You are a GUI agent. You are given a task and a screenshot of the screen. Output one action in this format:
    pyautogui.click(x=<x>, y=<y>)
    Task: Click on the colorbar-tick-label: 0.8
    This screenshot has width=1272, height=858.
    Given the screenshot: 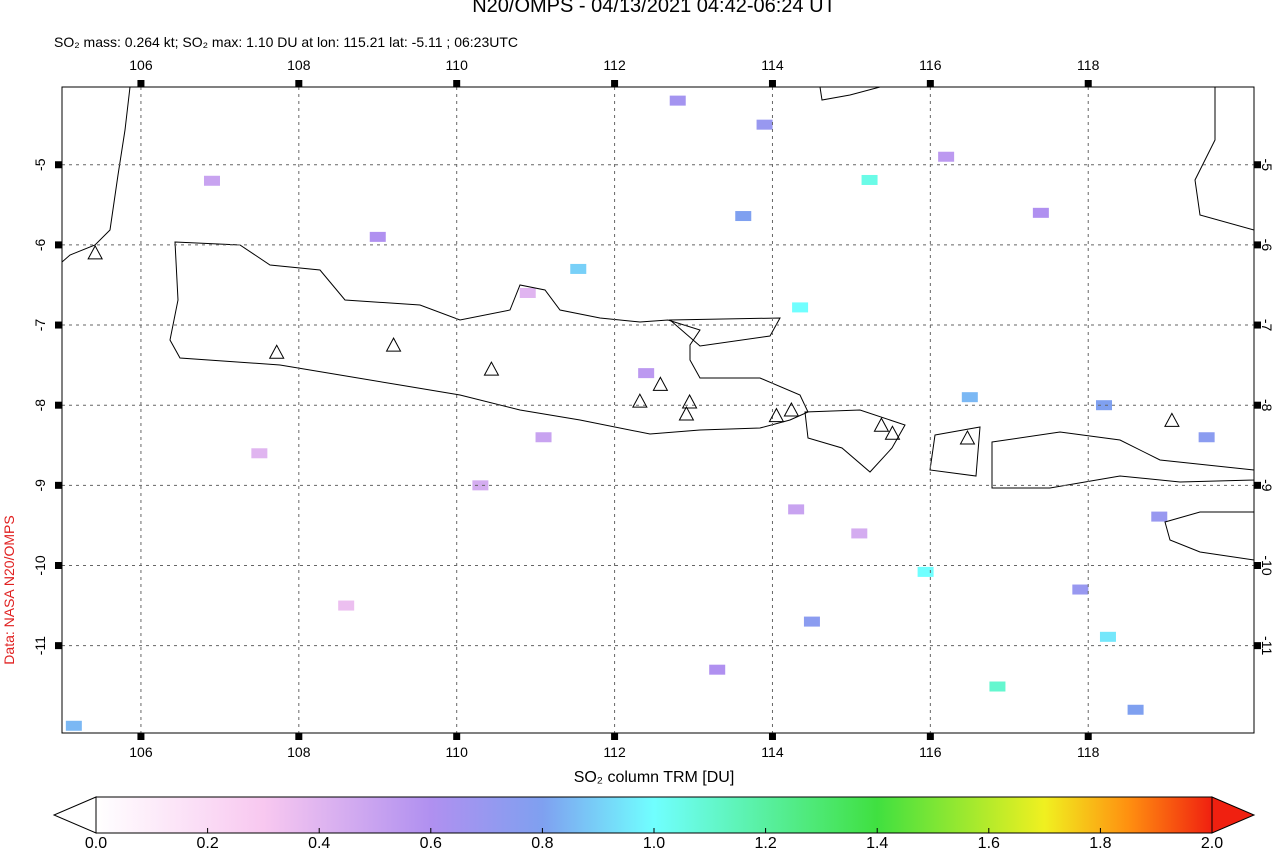 What is the action you would take?
    pyautogui.click(x=542, y=843)
    